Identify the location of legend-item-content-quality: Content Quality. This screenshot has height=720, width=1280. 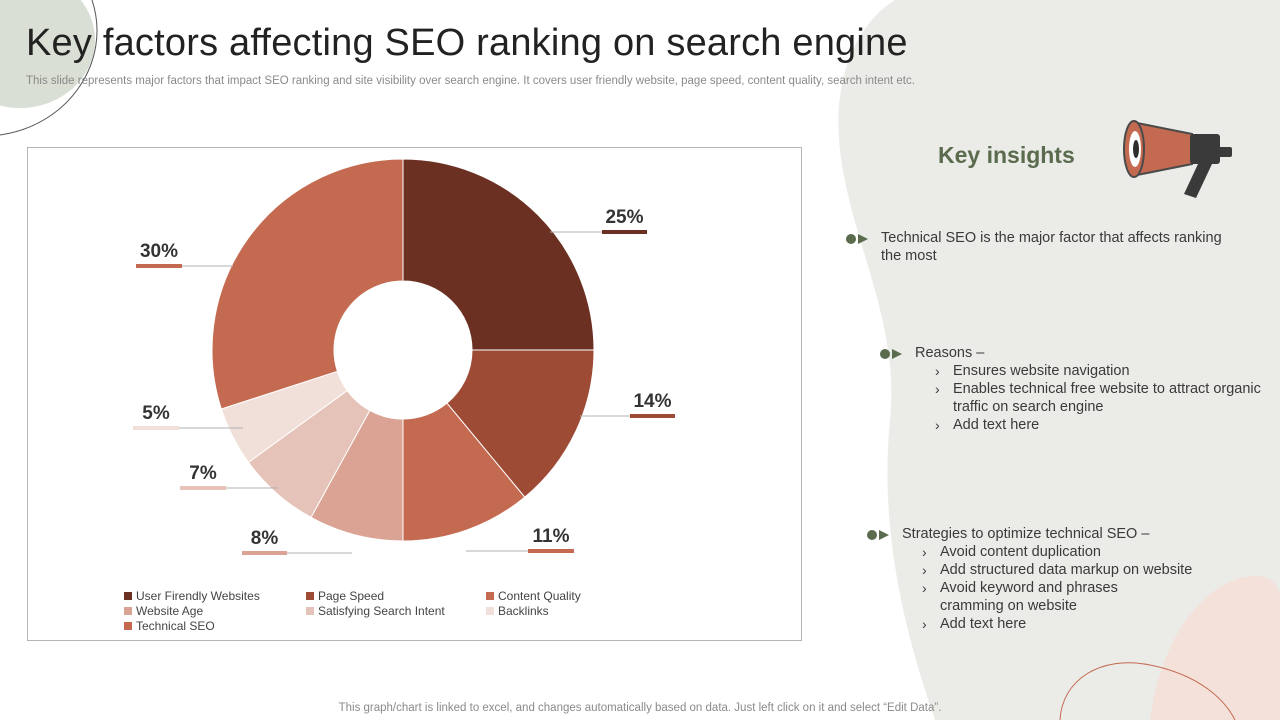
(533, 596).